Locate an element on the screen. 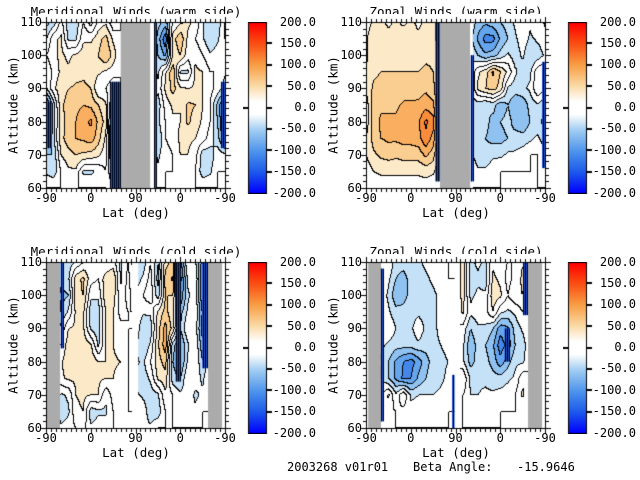 The image size is (640, 480). footer-orbit-version: 2003268 v01r01 is located at coordinates (338, 467).